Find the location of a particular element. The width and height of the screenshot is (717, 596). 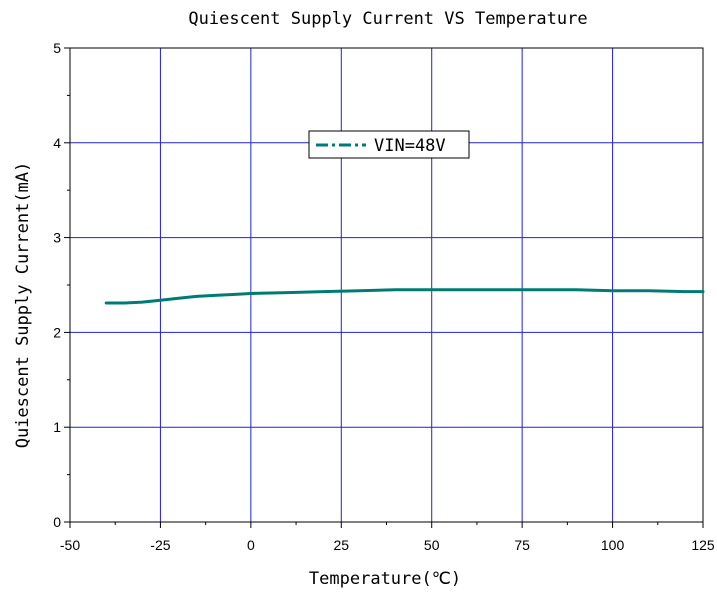

legend-box is located at coordinates (389, 144).